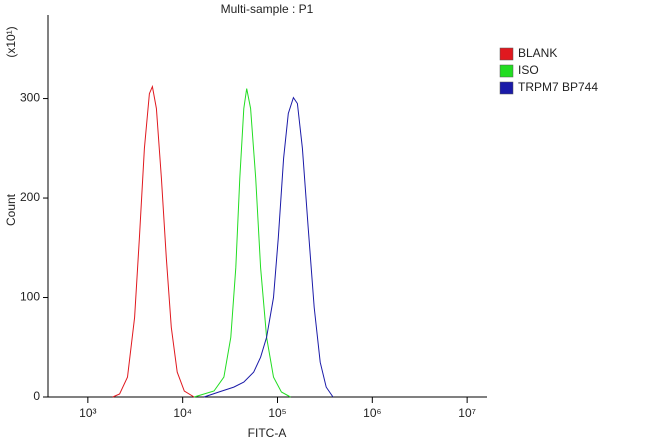 The image size is (650, 443). Describe the element at coordinates (528, 70) in the screenshot. I see `legend-label: ISO` at that location.